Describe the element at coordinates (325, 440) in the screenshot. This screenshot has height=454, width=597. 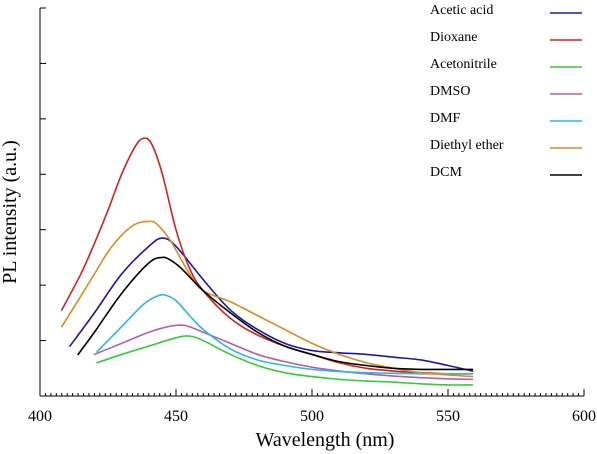
I see `x-axis-title: Wavelength (nm)` at that location.